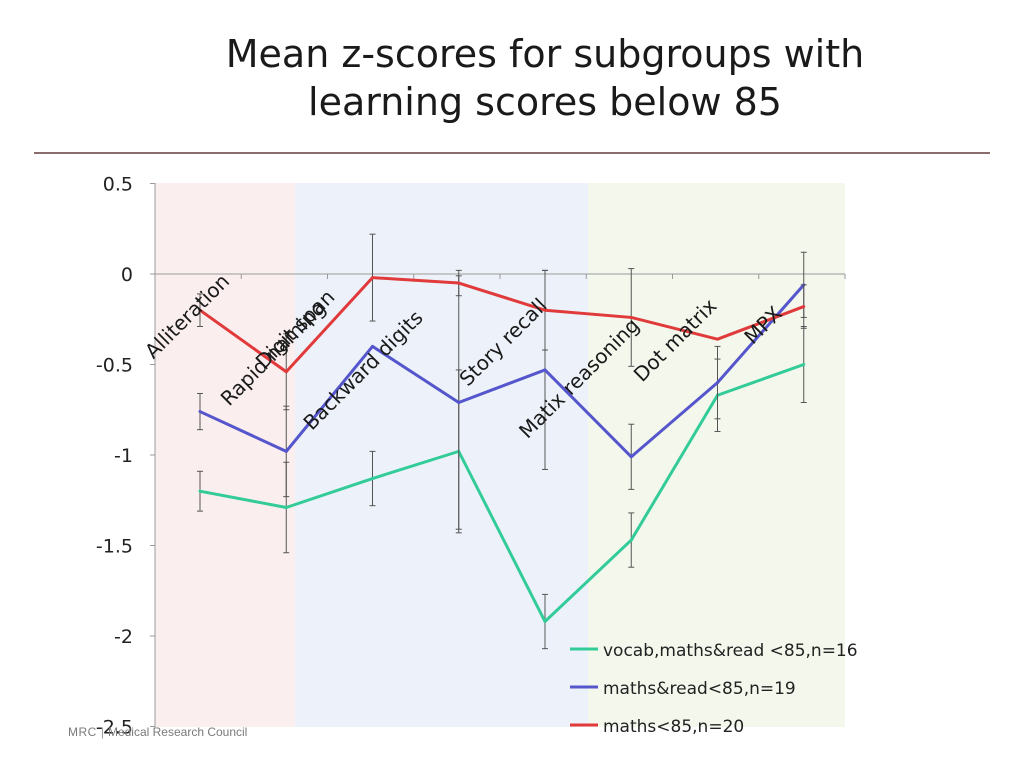 The image size is (1024, 768). What do you see at coordinates (123, 456) in the screenshot?
I see `y-tick-label: -1` at bounding box center [123, 456].